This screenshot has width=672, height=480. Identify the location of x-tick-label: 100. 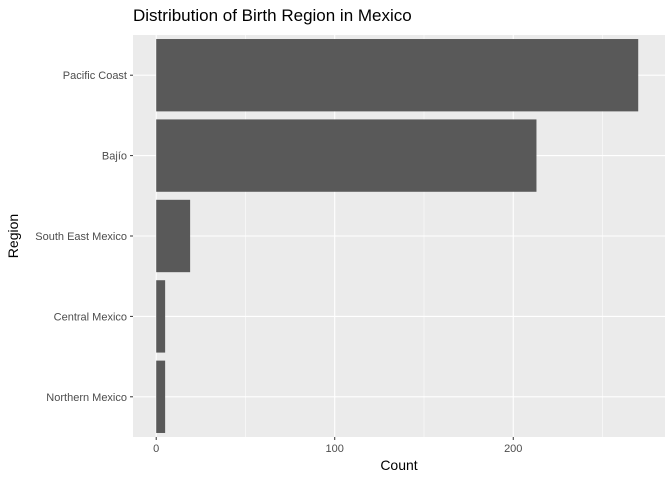
(335, 449).